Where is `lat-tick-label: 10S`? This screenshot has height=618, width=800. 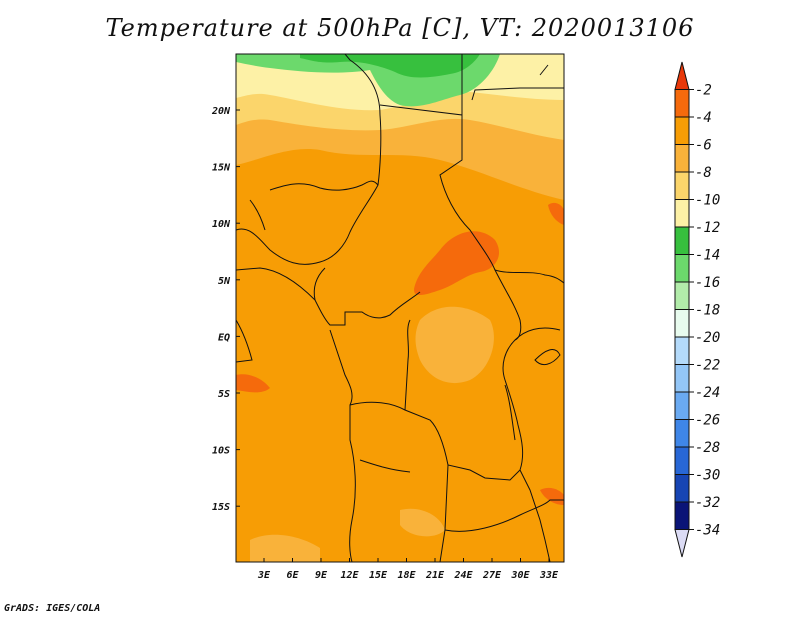 lat-tick-label: 10S is located at coordinates (221, 451).